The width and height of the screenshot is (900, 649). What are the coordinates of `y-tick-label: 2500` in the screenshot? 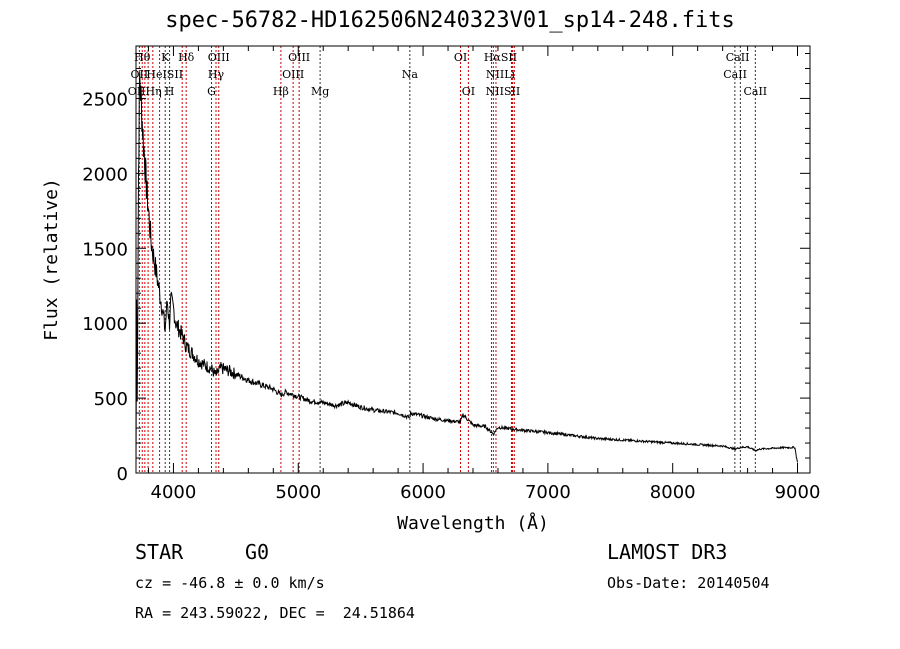 It's located at (105, 99).